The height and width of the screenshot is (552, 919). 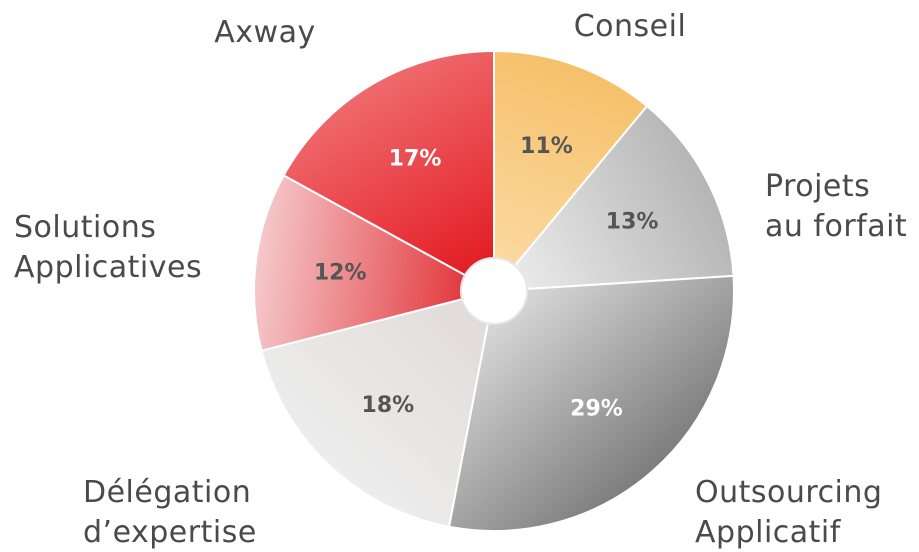 I want to click on slice-category-label: Outsourcing, so click(x=788, y=492).